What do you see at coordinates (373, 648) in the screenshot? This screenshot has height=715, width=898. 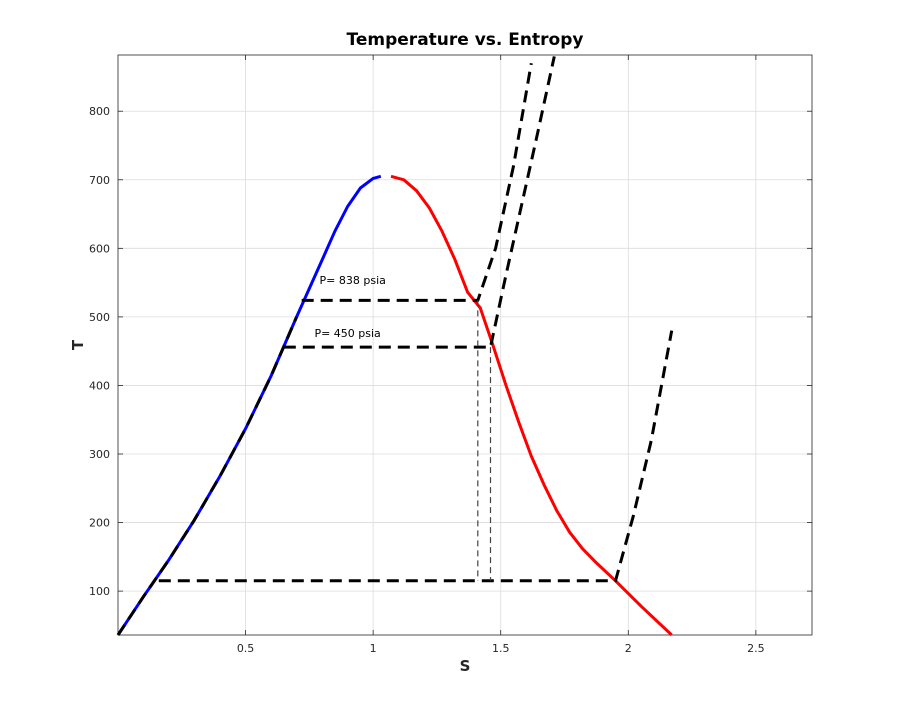 I see `x-tick-label: 1` at bounding box center [373, 648].